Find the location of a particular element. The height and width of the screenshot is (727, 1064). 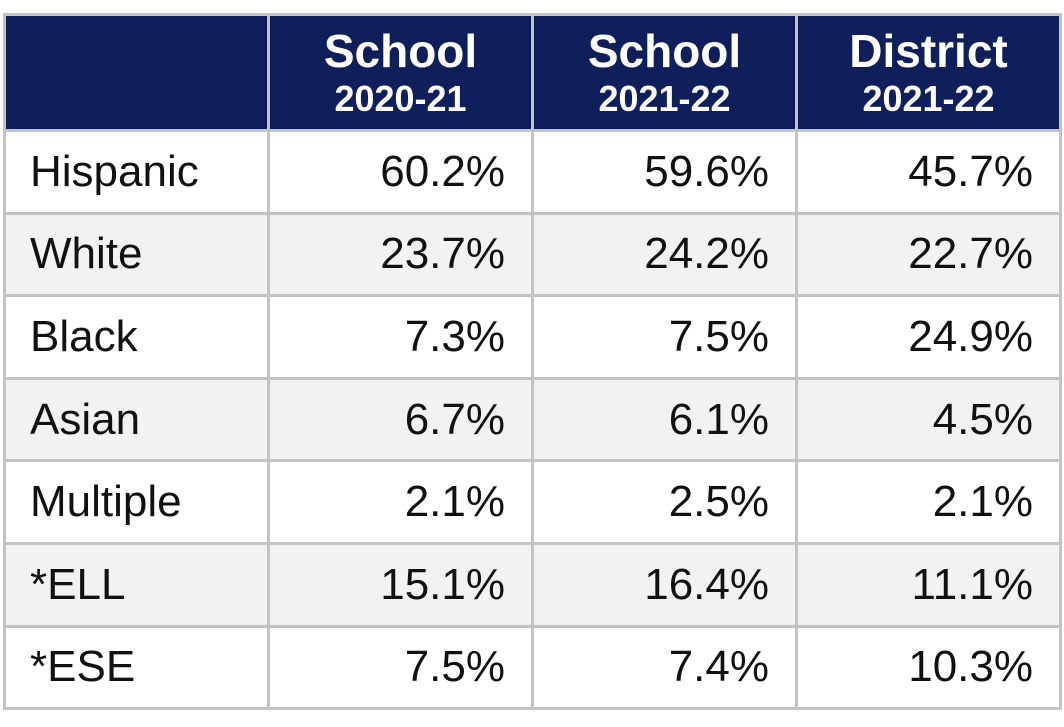

header-title: District is located at coordinates (928, 50).